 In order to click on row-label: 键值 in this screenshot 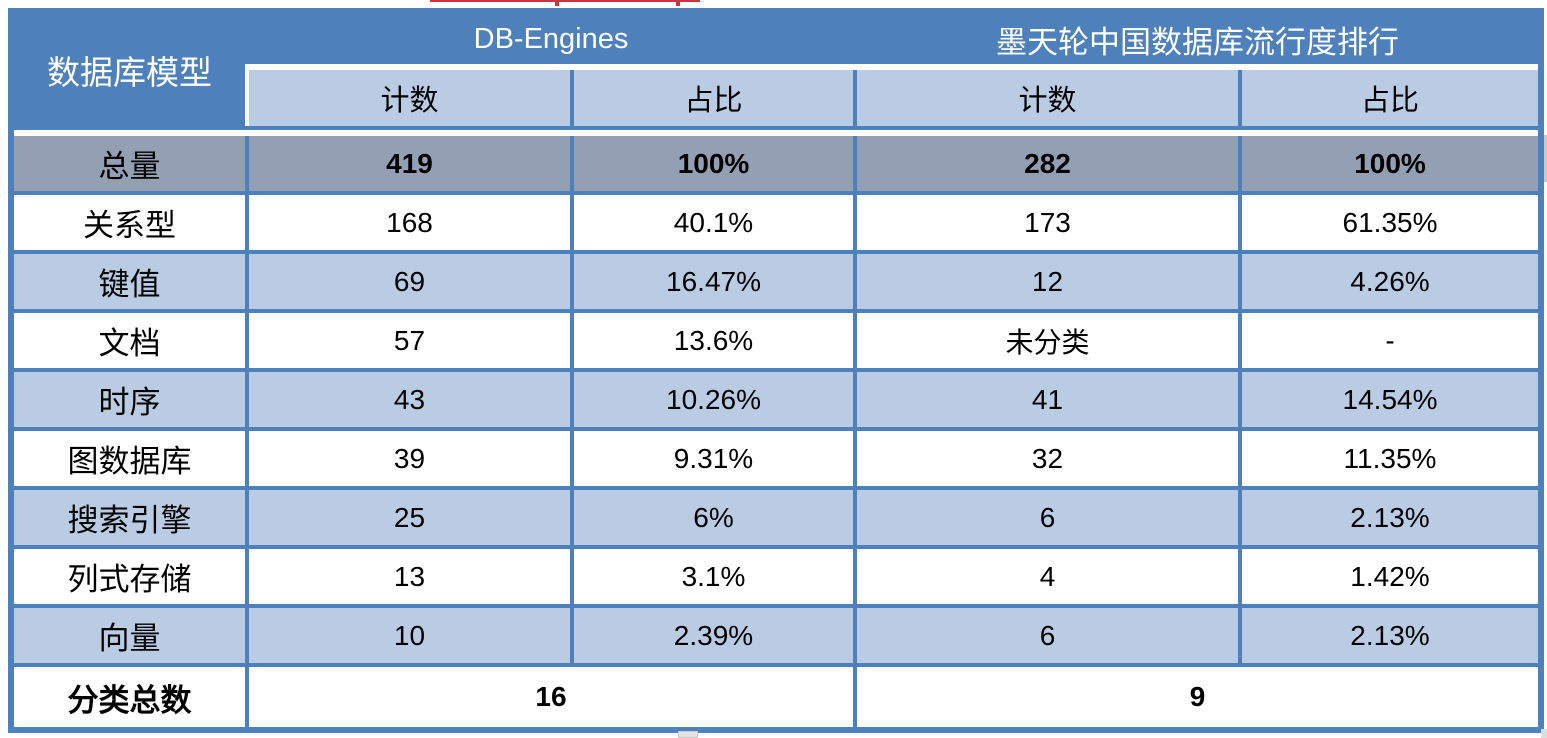, I will do `click(129, 281)`.